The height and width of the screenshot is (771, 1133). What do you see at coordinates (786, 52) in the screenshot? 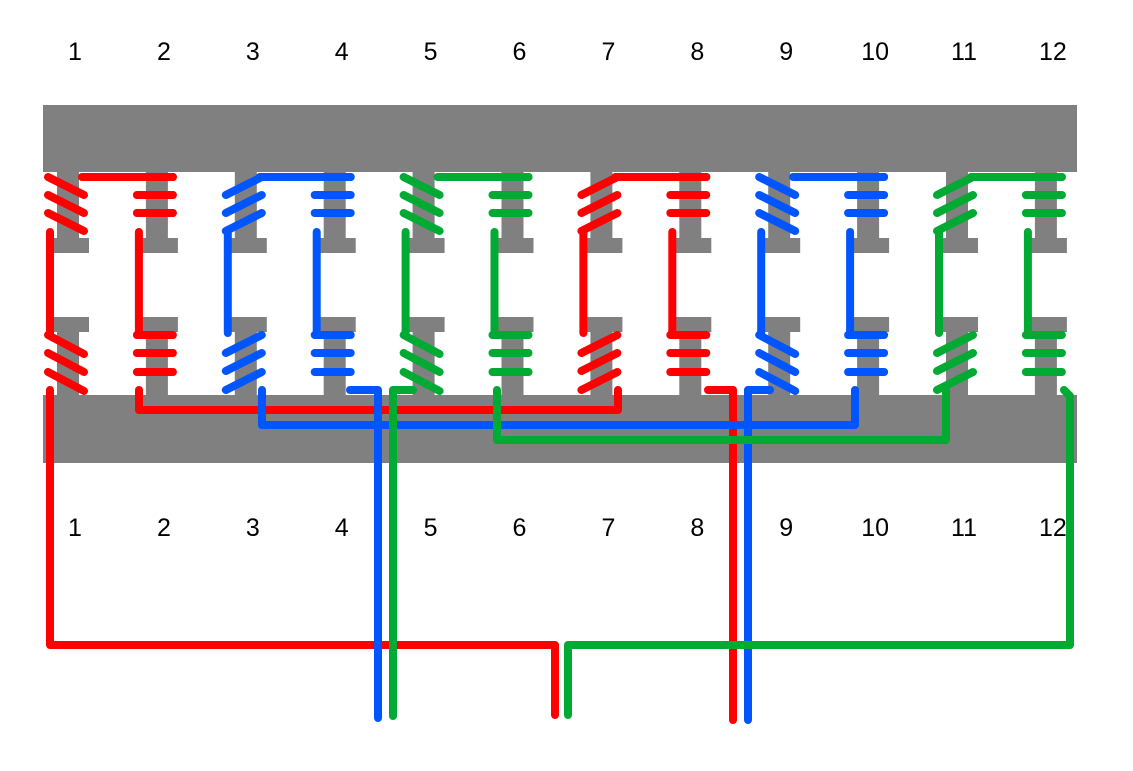
I see `top-slot-label: 9` at bounding box center [786, 52].